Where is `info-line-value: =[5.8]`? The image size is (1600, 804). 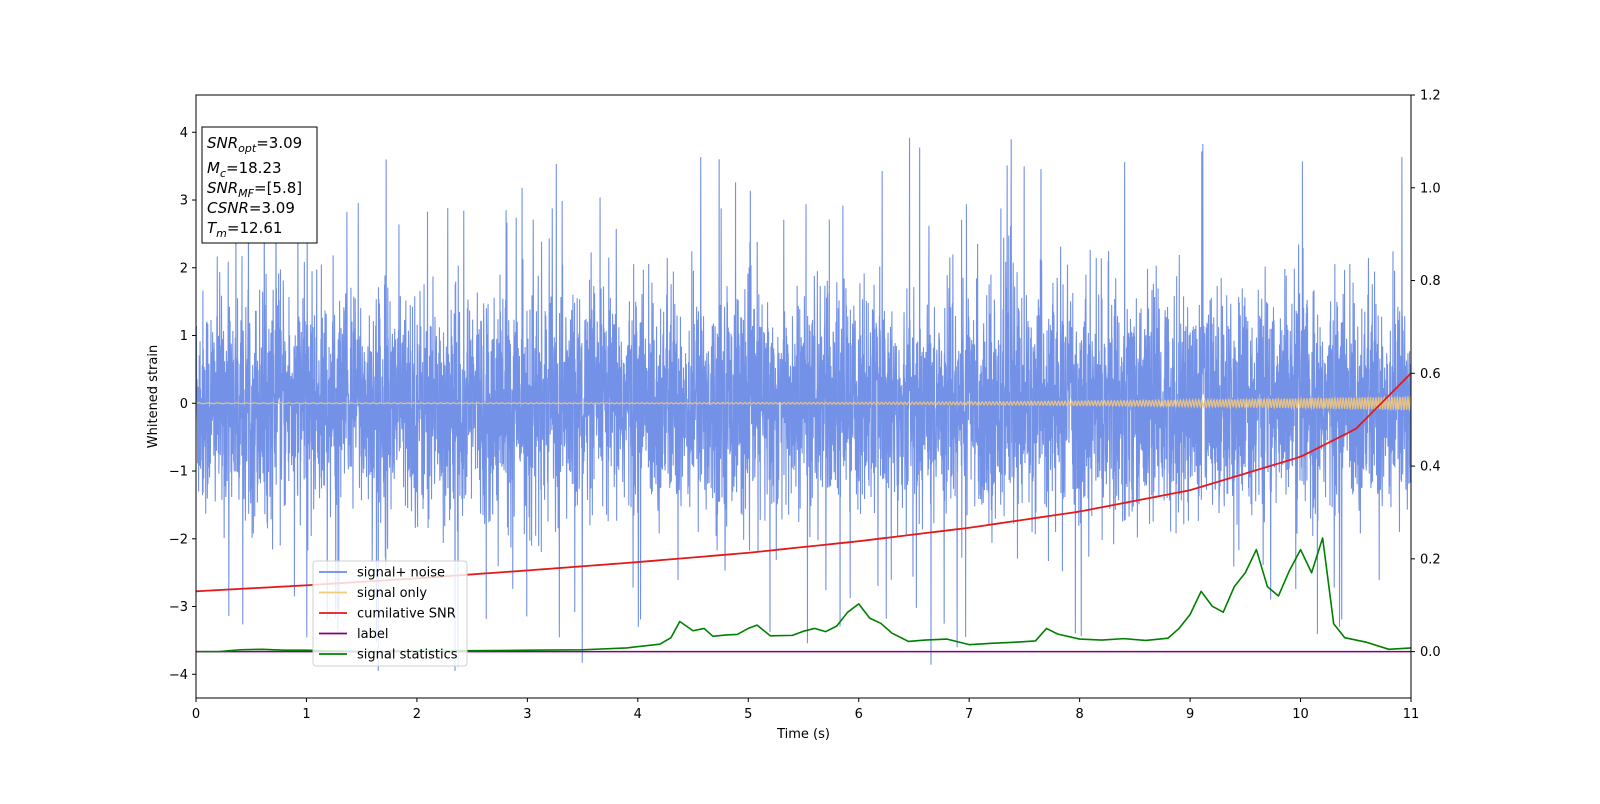 info-line-value: =[5.8] is located at coordinates (278, 188).